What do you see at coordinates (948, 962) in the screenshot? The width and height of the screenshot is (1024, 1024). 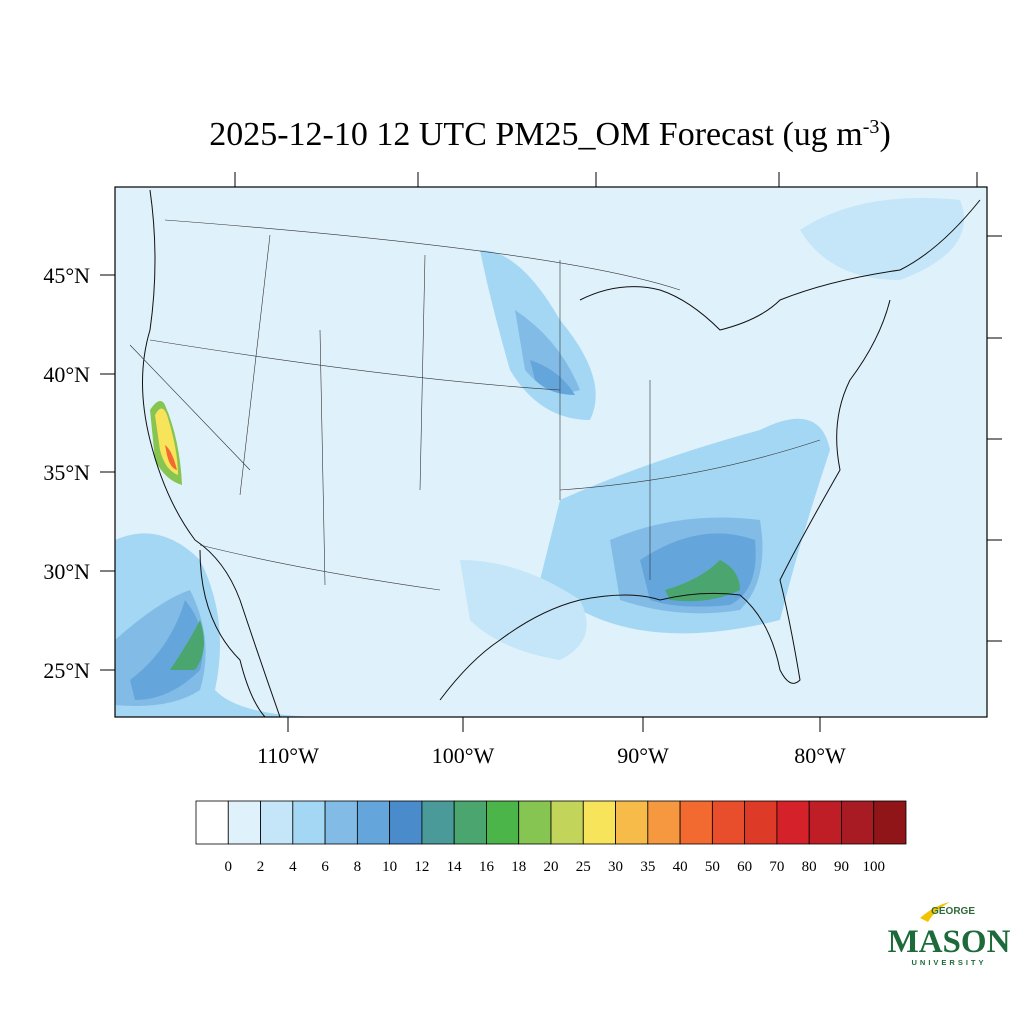 I see `logo-bottom: UNIVERSITY` at bounding box center [948, 962].